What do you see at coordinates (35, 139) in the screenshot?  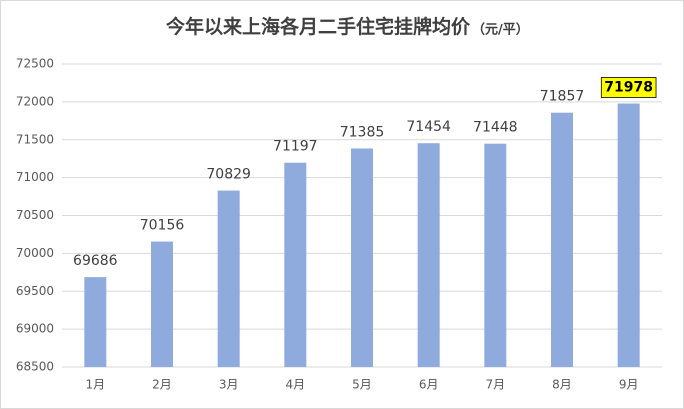 I see `y-tick-label: 71500` at bounding box center [35, 139].